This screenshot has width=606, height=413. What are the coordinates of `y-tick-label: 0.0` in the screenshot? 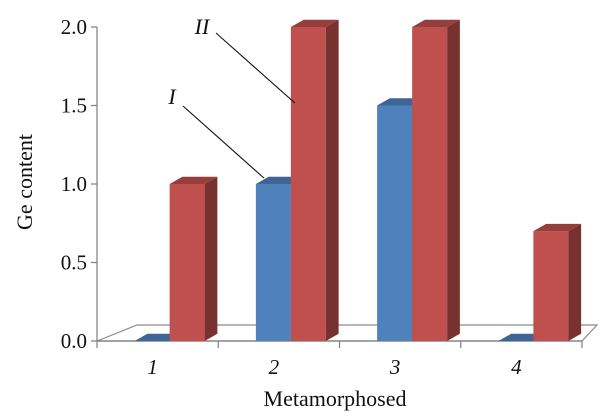 It's located at (74, 341).